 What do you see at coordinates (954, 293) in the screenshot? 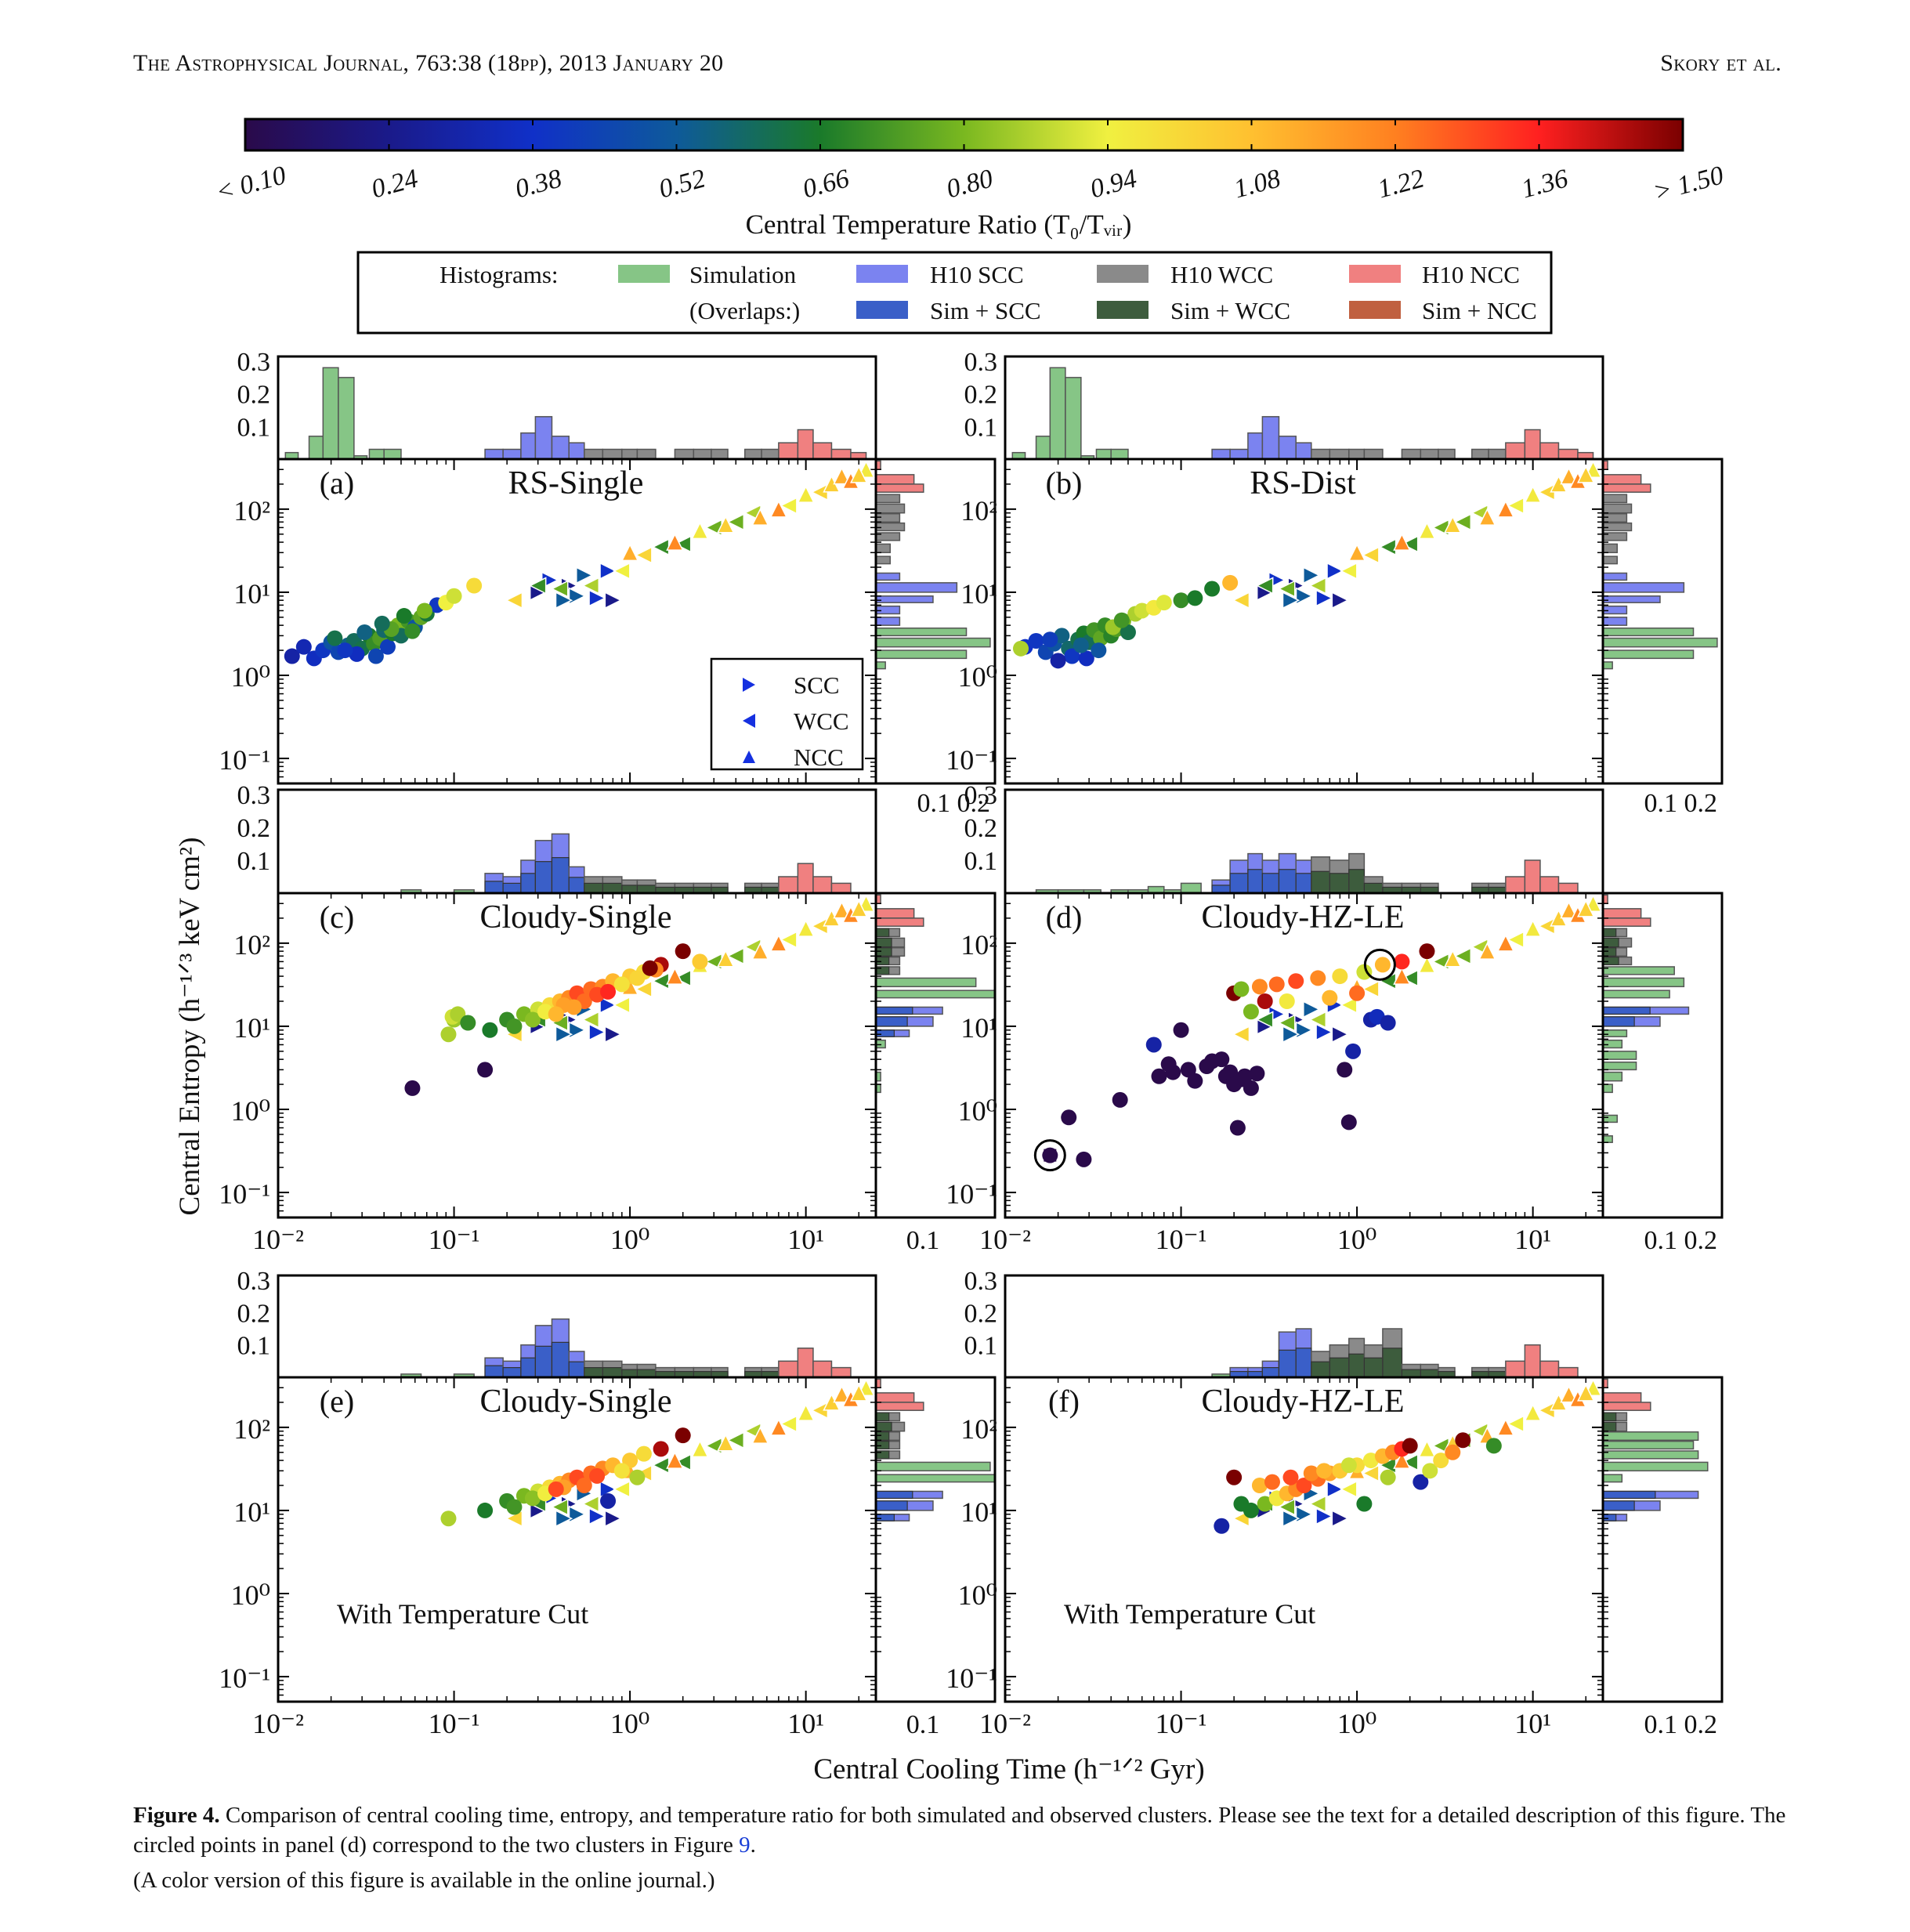
I see `legend-box` at bounding box center [954, 293].